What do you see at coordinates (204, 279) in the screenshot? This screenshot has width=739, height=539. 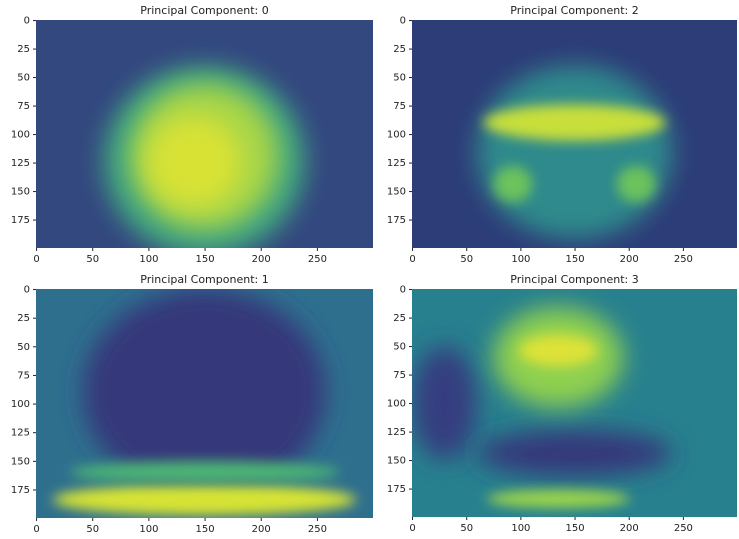 I see `subplot-title: Principal Component: 1` at bounding box center [204, 279].